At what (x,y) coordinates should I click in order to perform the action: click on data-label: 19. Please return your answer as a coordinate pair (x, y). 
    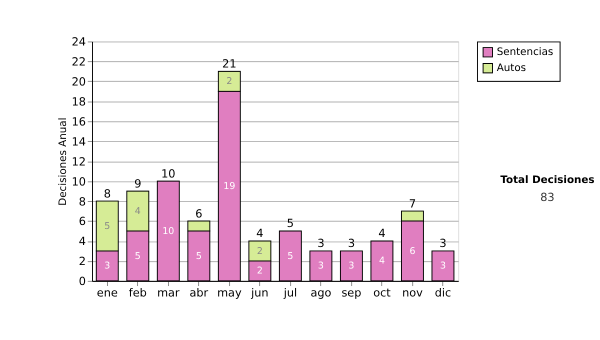
    Looking at the image, I should click on (229, 186).